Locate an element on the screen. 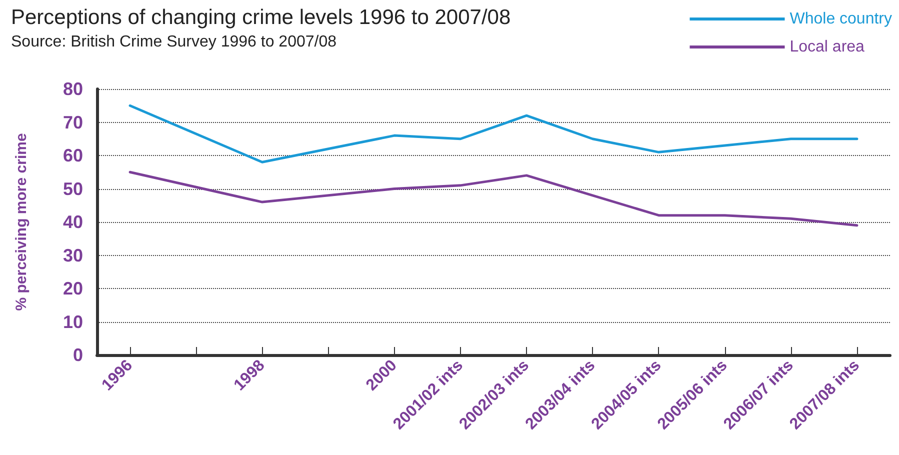 The height and width of the screenshot is (455, 899). y-tick-label: 30 is located at coordinates (72, 255).